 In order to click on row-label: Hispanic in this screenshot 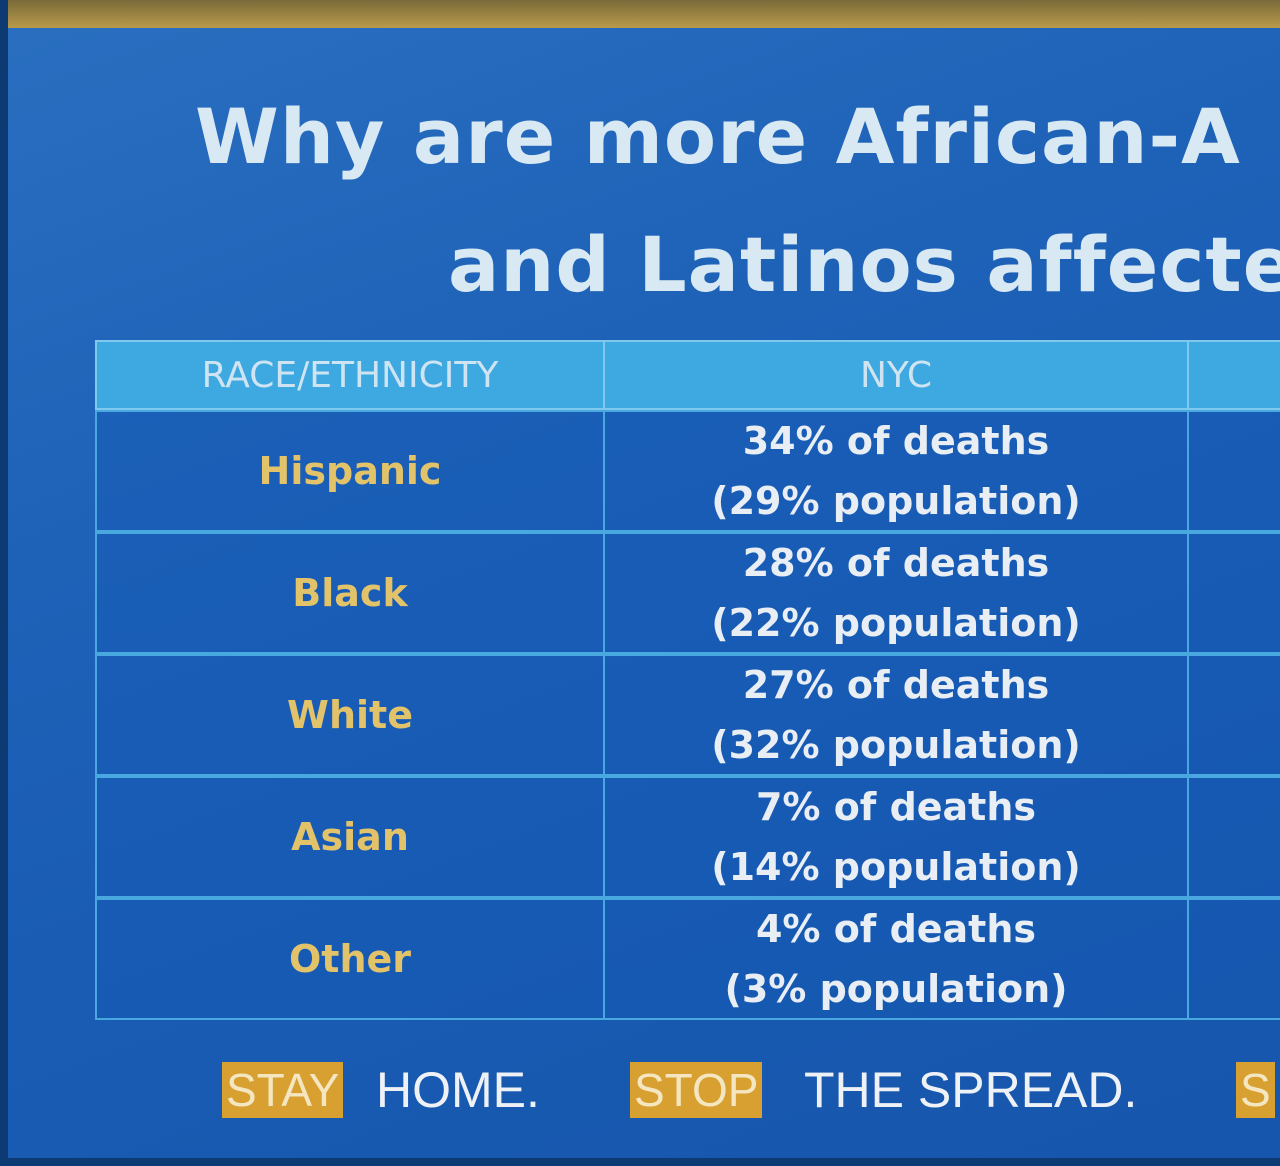, I will do `click(350, 471)`.